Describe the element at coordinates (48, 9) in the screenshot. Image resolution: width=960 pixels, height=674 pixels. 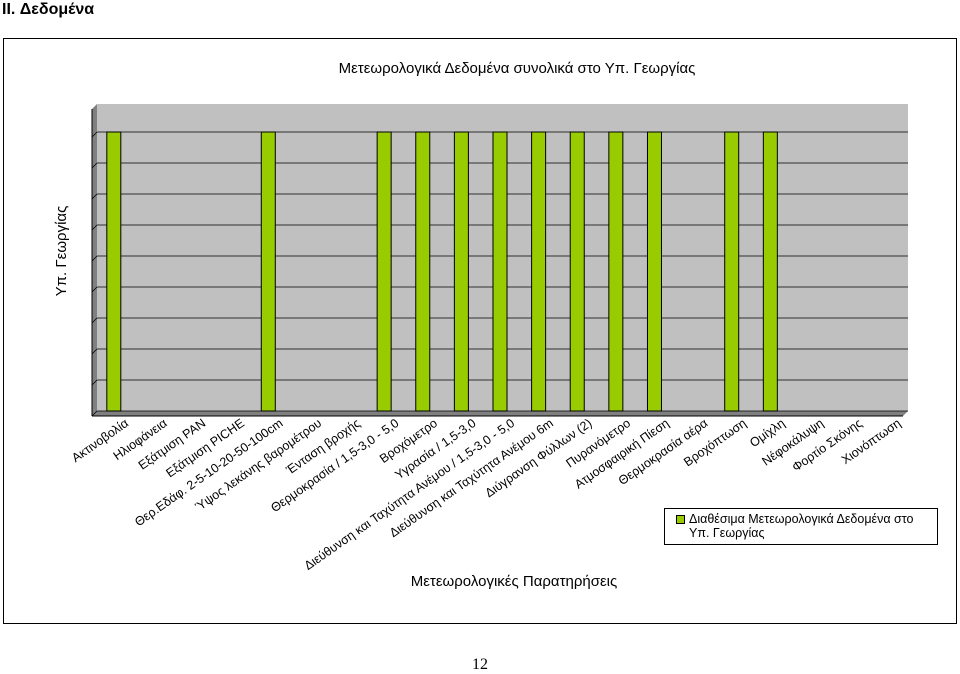
I see `section-title: II. Δεδομένα` at that location.